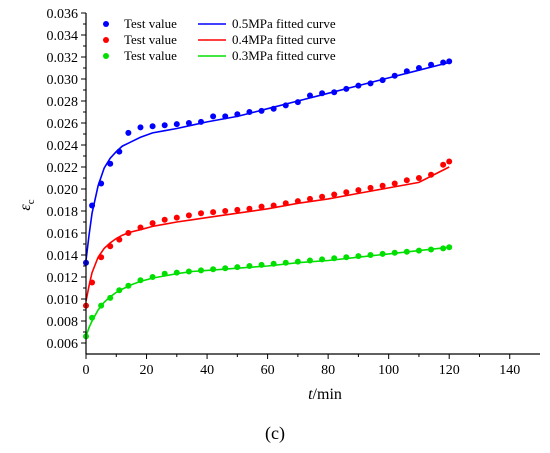 Image resolution: width=550 pixels, height=453 pixels. Describe the element at coordinates (63, 58) in the screenshot. I see `y-tick-label: 0.032` at that location.